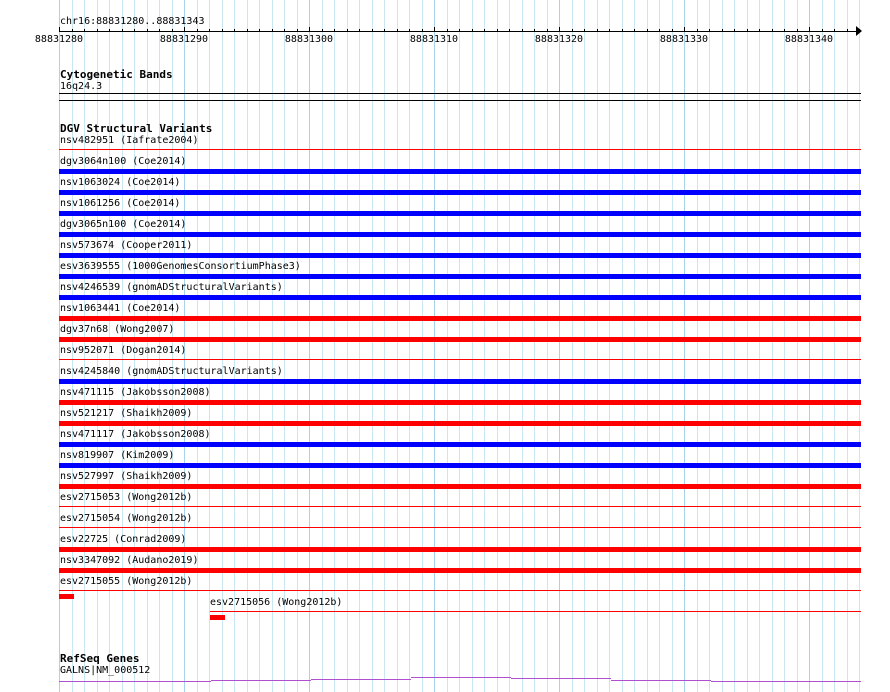 The image size is (890, 692). I want to click on variant-label: nsv1063024 (Coe2014), so click(120, 182).